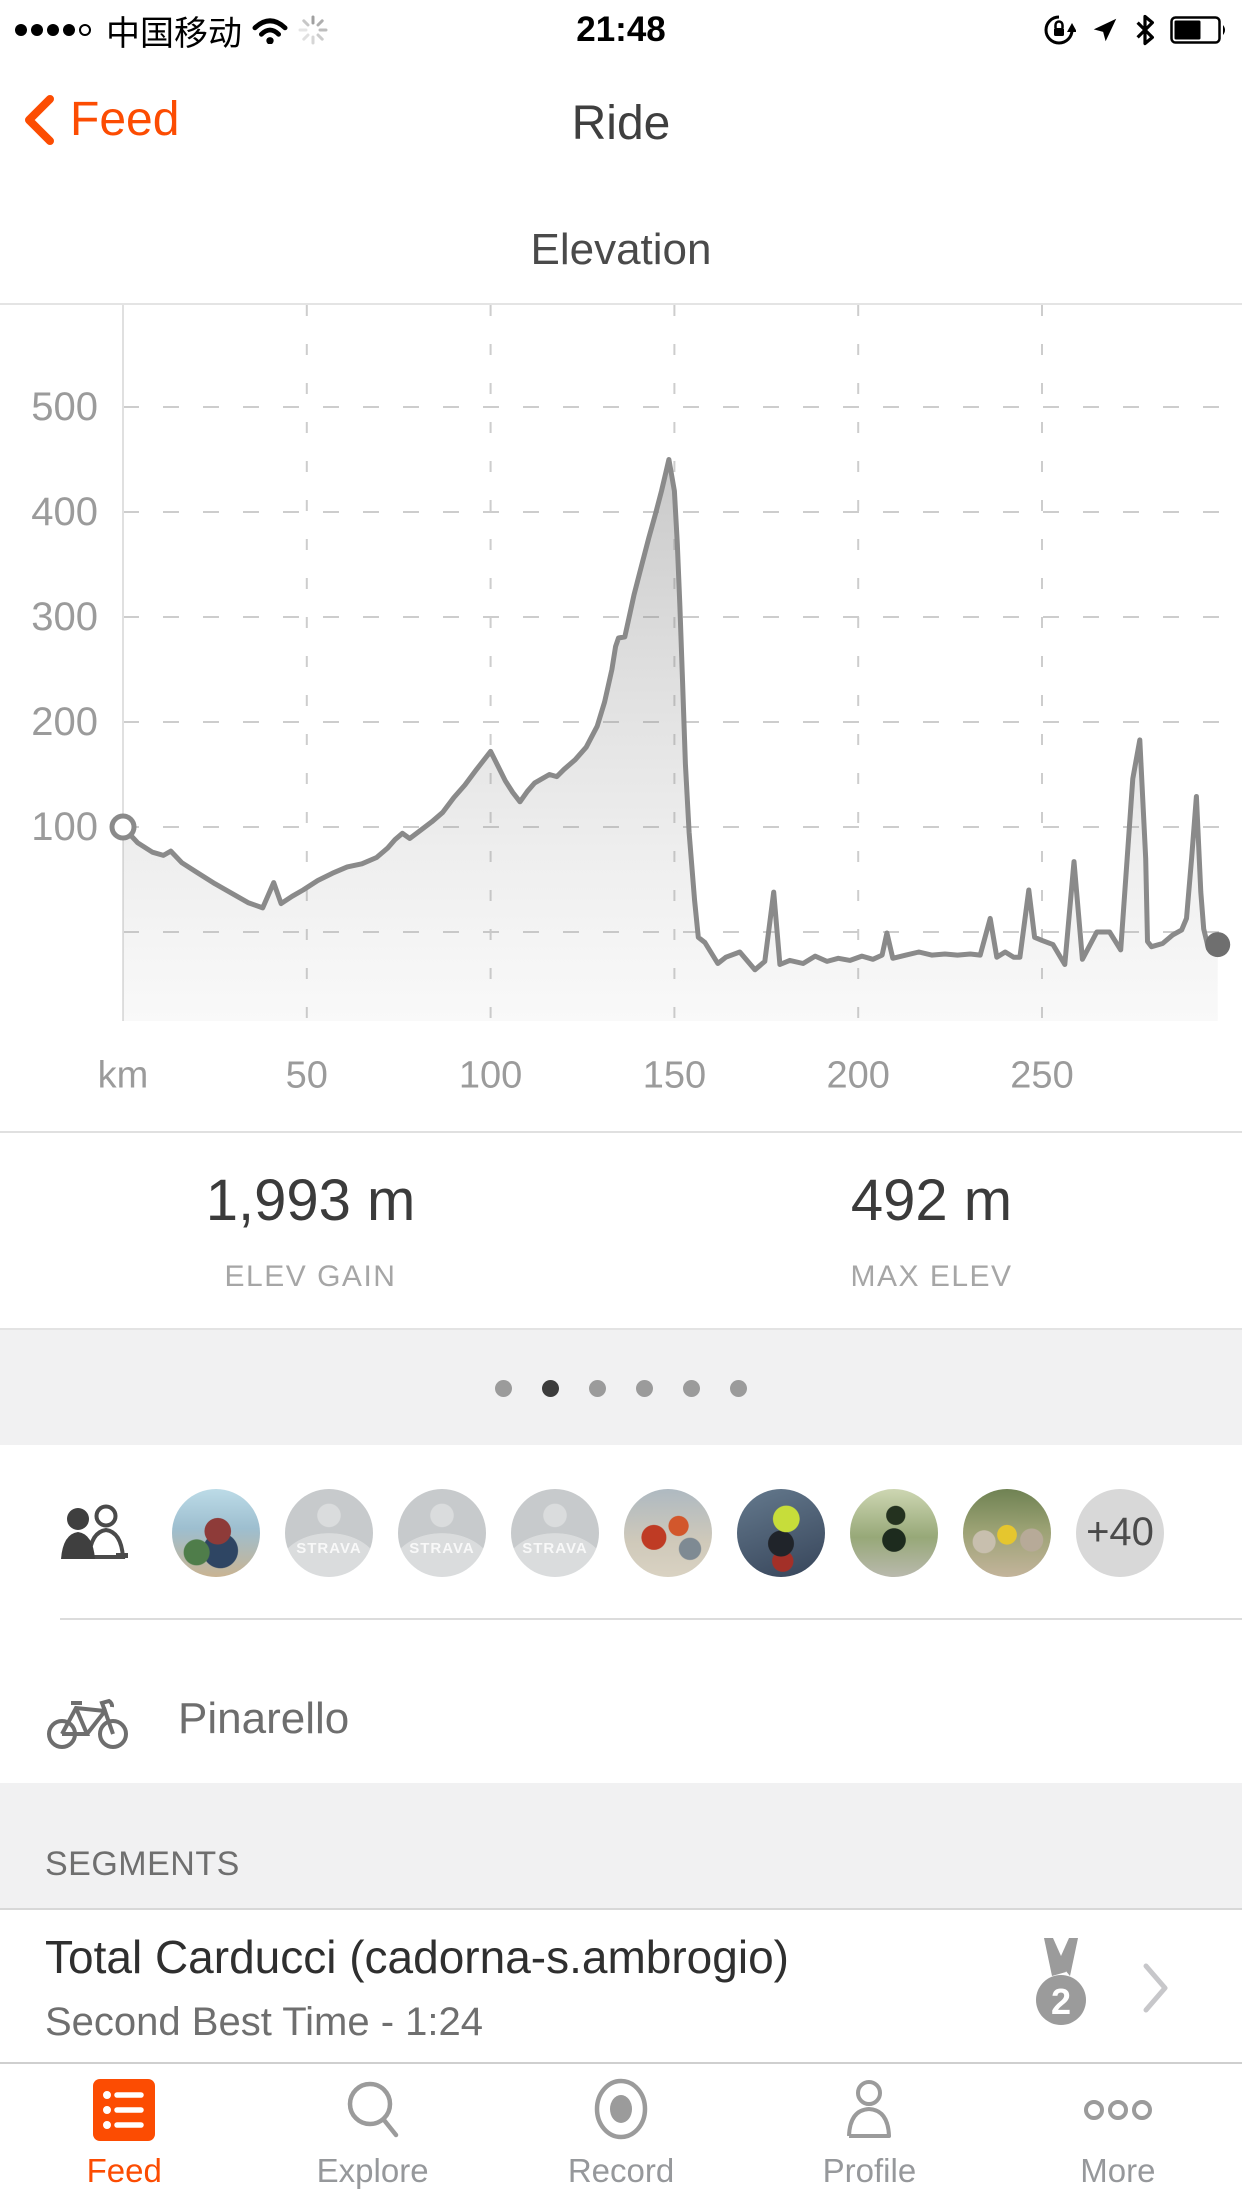 This screenshot has width=1242, height=2208. I want to click on bluetooth-icon, so click(1145, 30).